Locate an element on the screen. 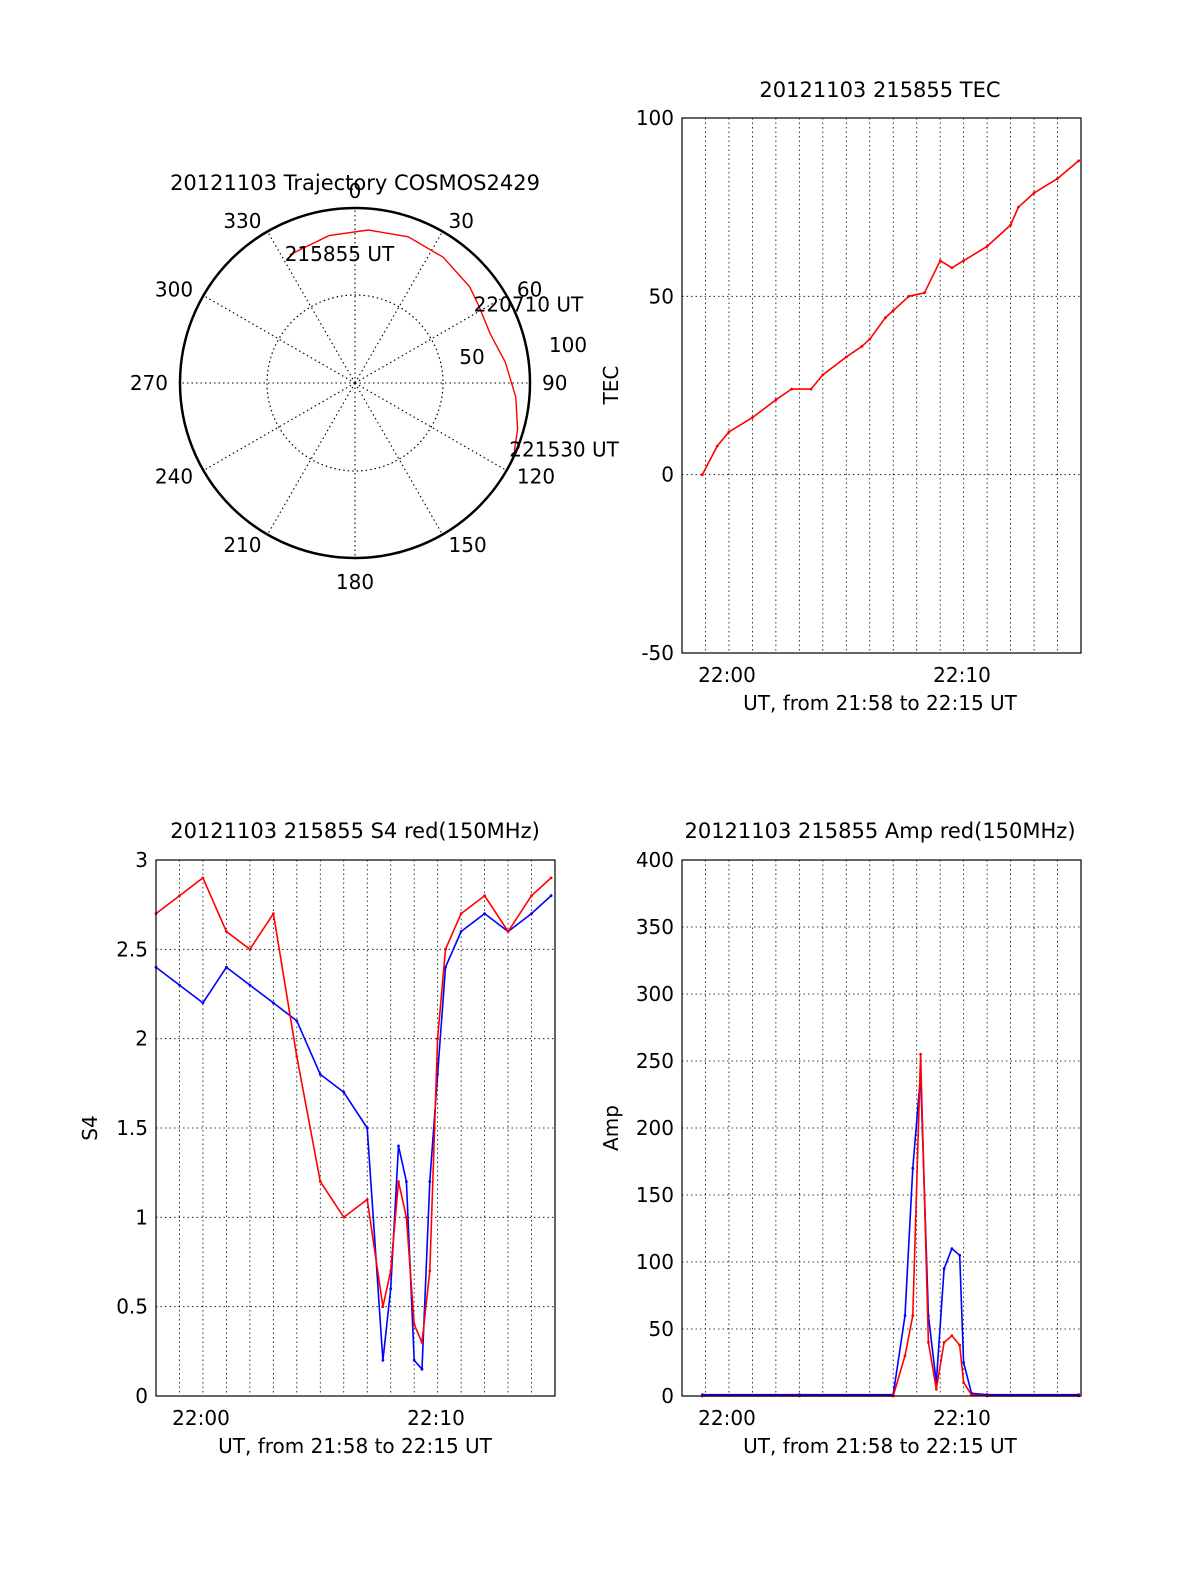  polar-title: 20121103 Trajectory COSMOS2429 is located at coordinates (355, 183).